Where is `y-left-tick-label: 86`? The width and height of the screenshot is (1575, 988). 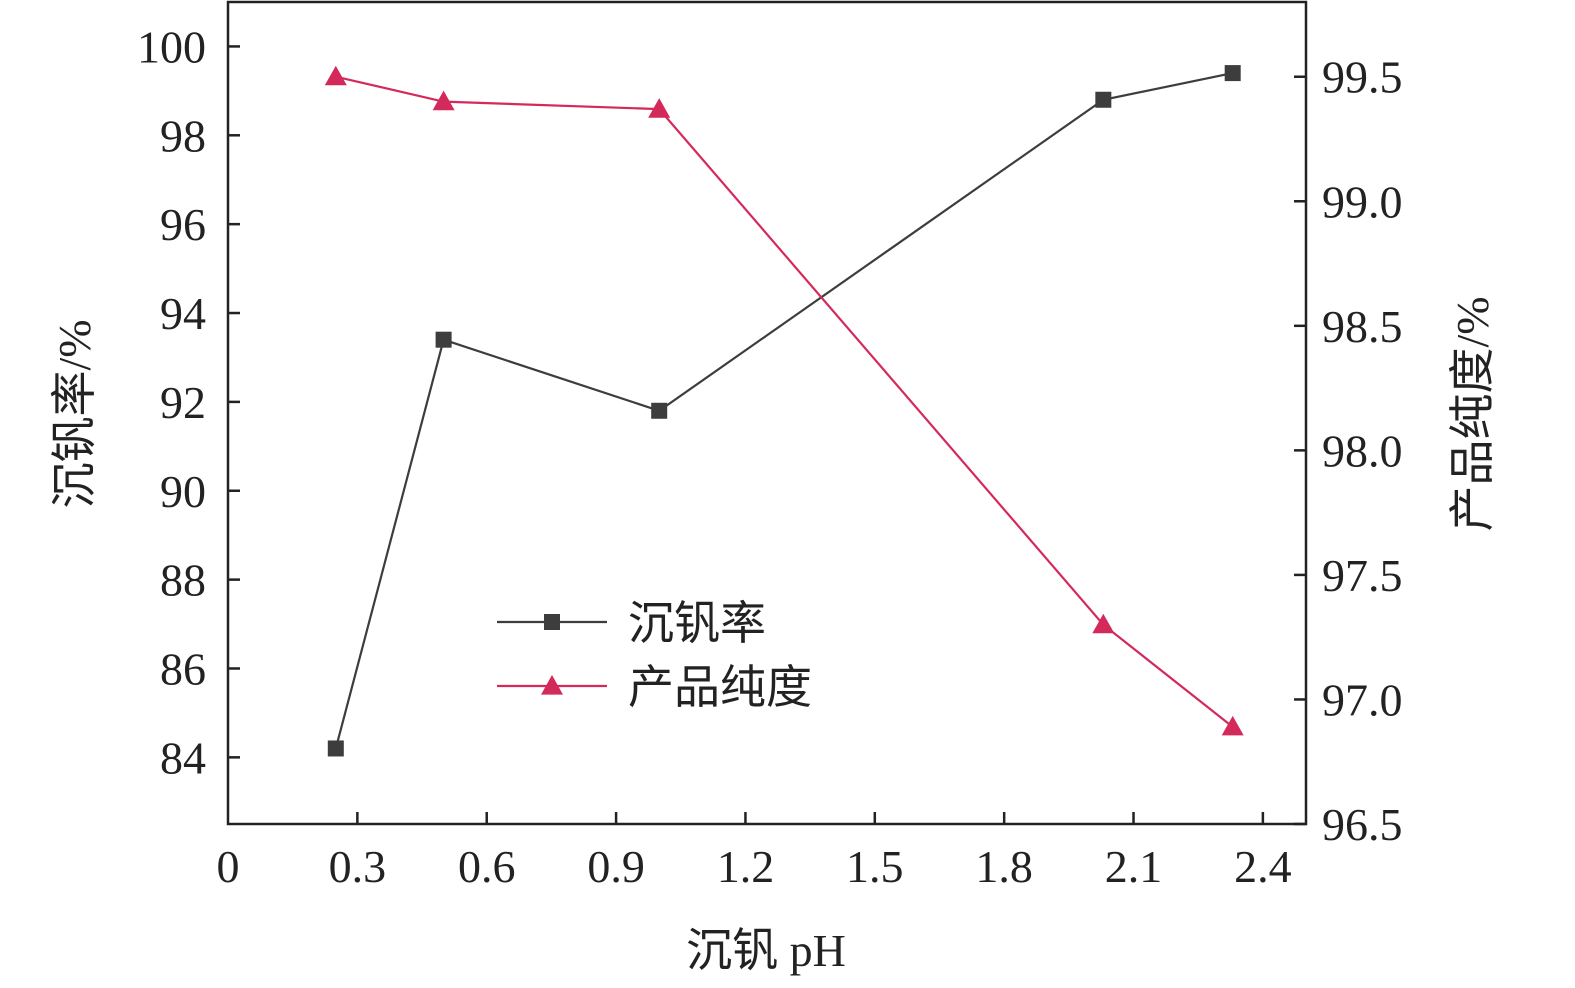 y-left-tick-label: 86 is located at coordinates (183, 668).